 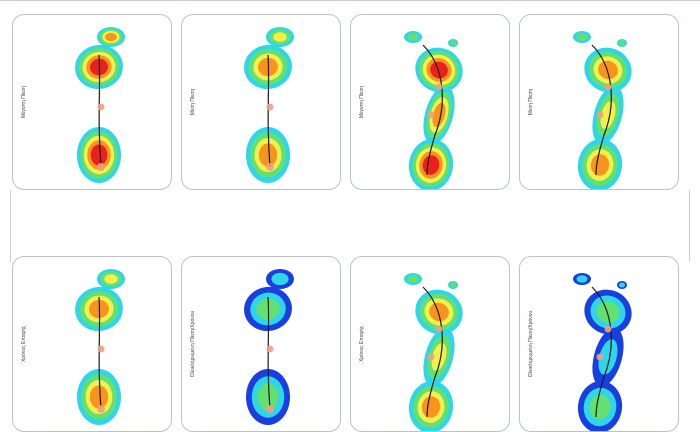 What do you see at coordinates (10, 226) in the screenshot?
I see `left-divider-line` at bounding box center [10, 226].